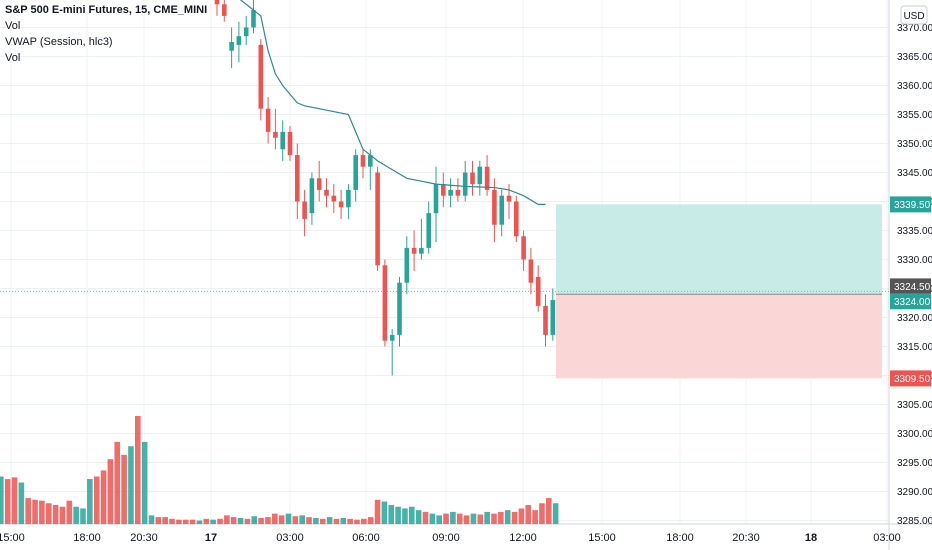 The image size is (932, 550). I want to click on legend-volume: Vol, so click(13, 26).